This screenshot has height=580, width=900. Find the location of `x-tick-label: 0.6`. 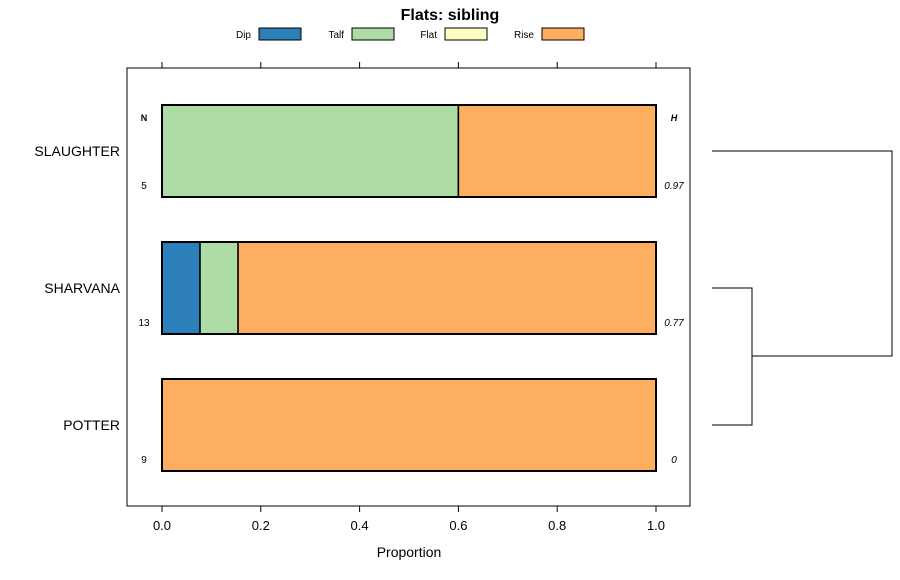

x-tick-label: 0.6 is located at coordinates (458, 525).